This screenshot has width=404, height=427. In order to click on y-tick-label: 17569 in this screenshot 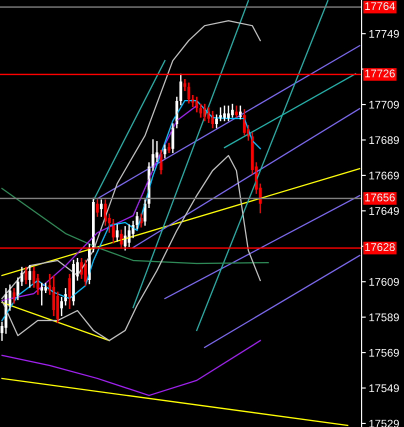, I will do `click(384, 352)`.